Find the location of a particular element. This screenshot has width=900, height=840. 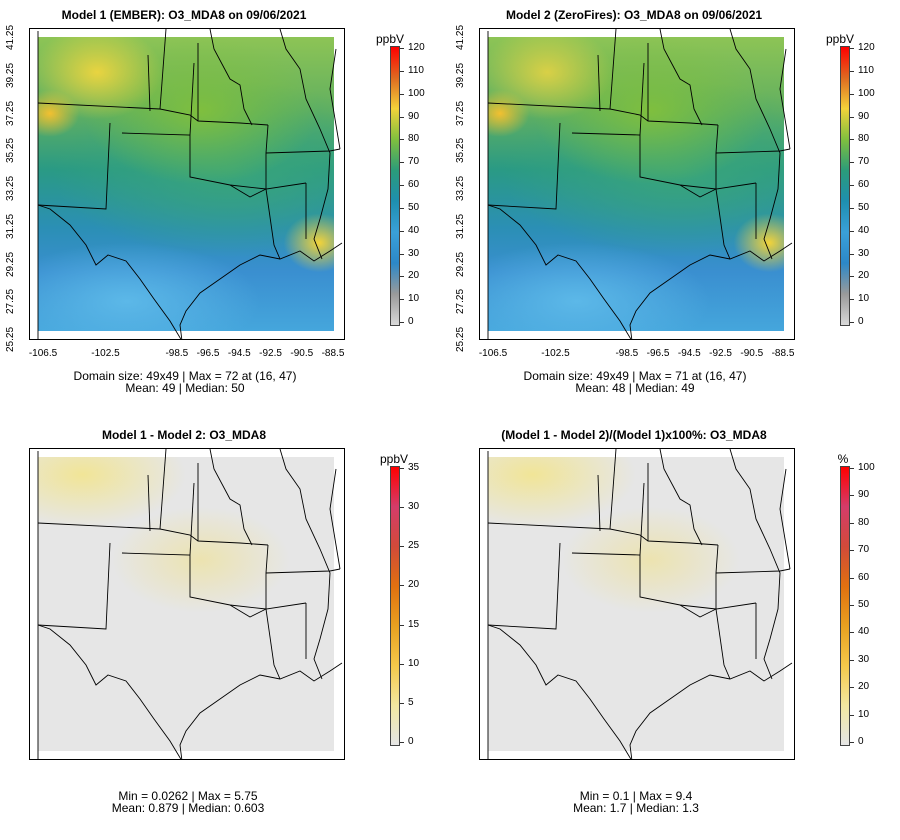

state-boundaries is located at coordinates (640, 604).